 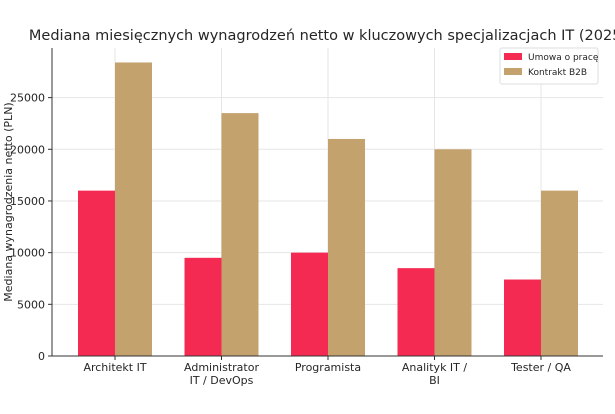 I want to click on y-axis-label: Mediana wynagrodzenia netto (PLN), so click(x=8, y=201).